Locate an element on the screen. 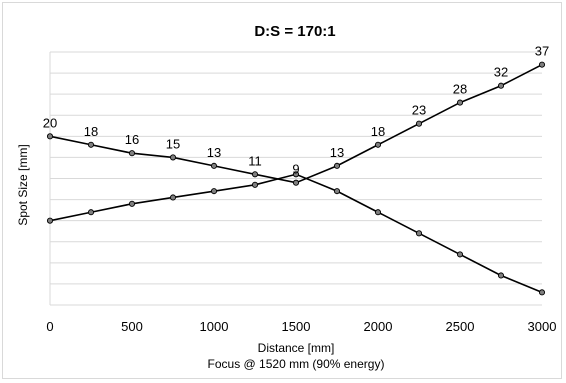  x-tick-label: 2500 is located at coordinates (460, 326).